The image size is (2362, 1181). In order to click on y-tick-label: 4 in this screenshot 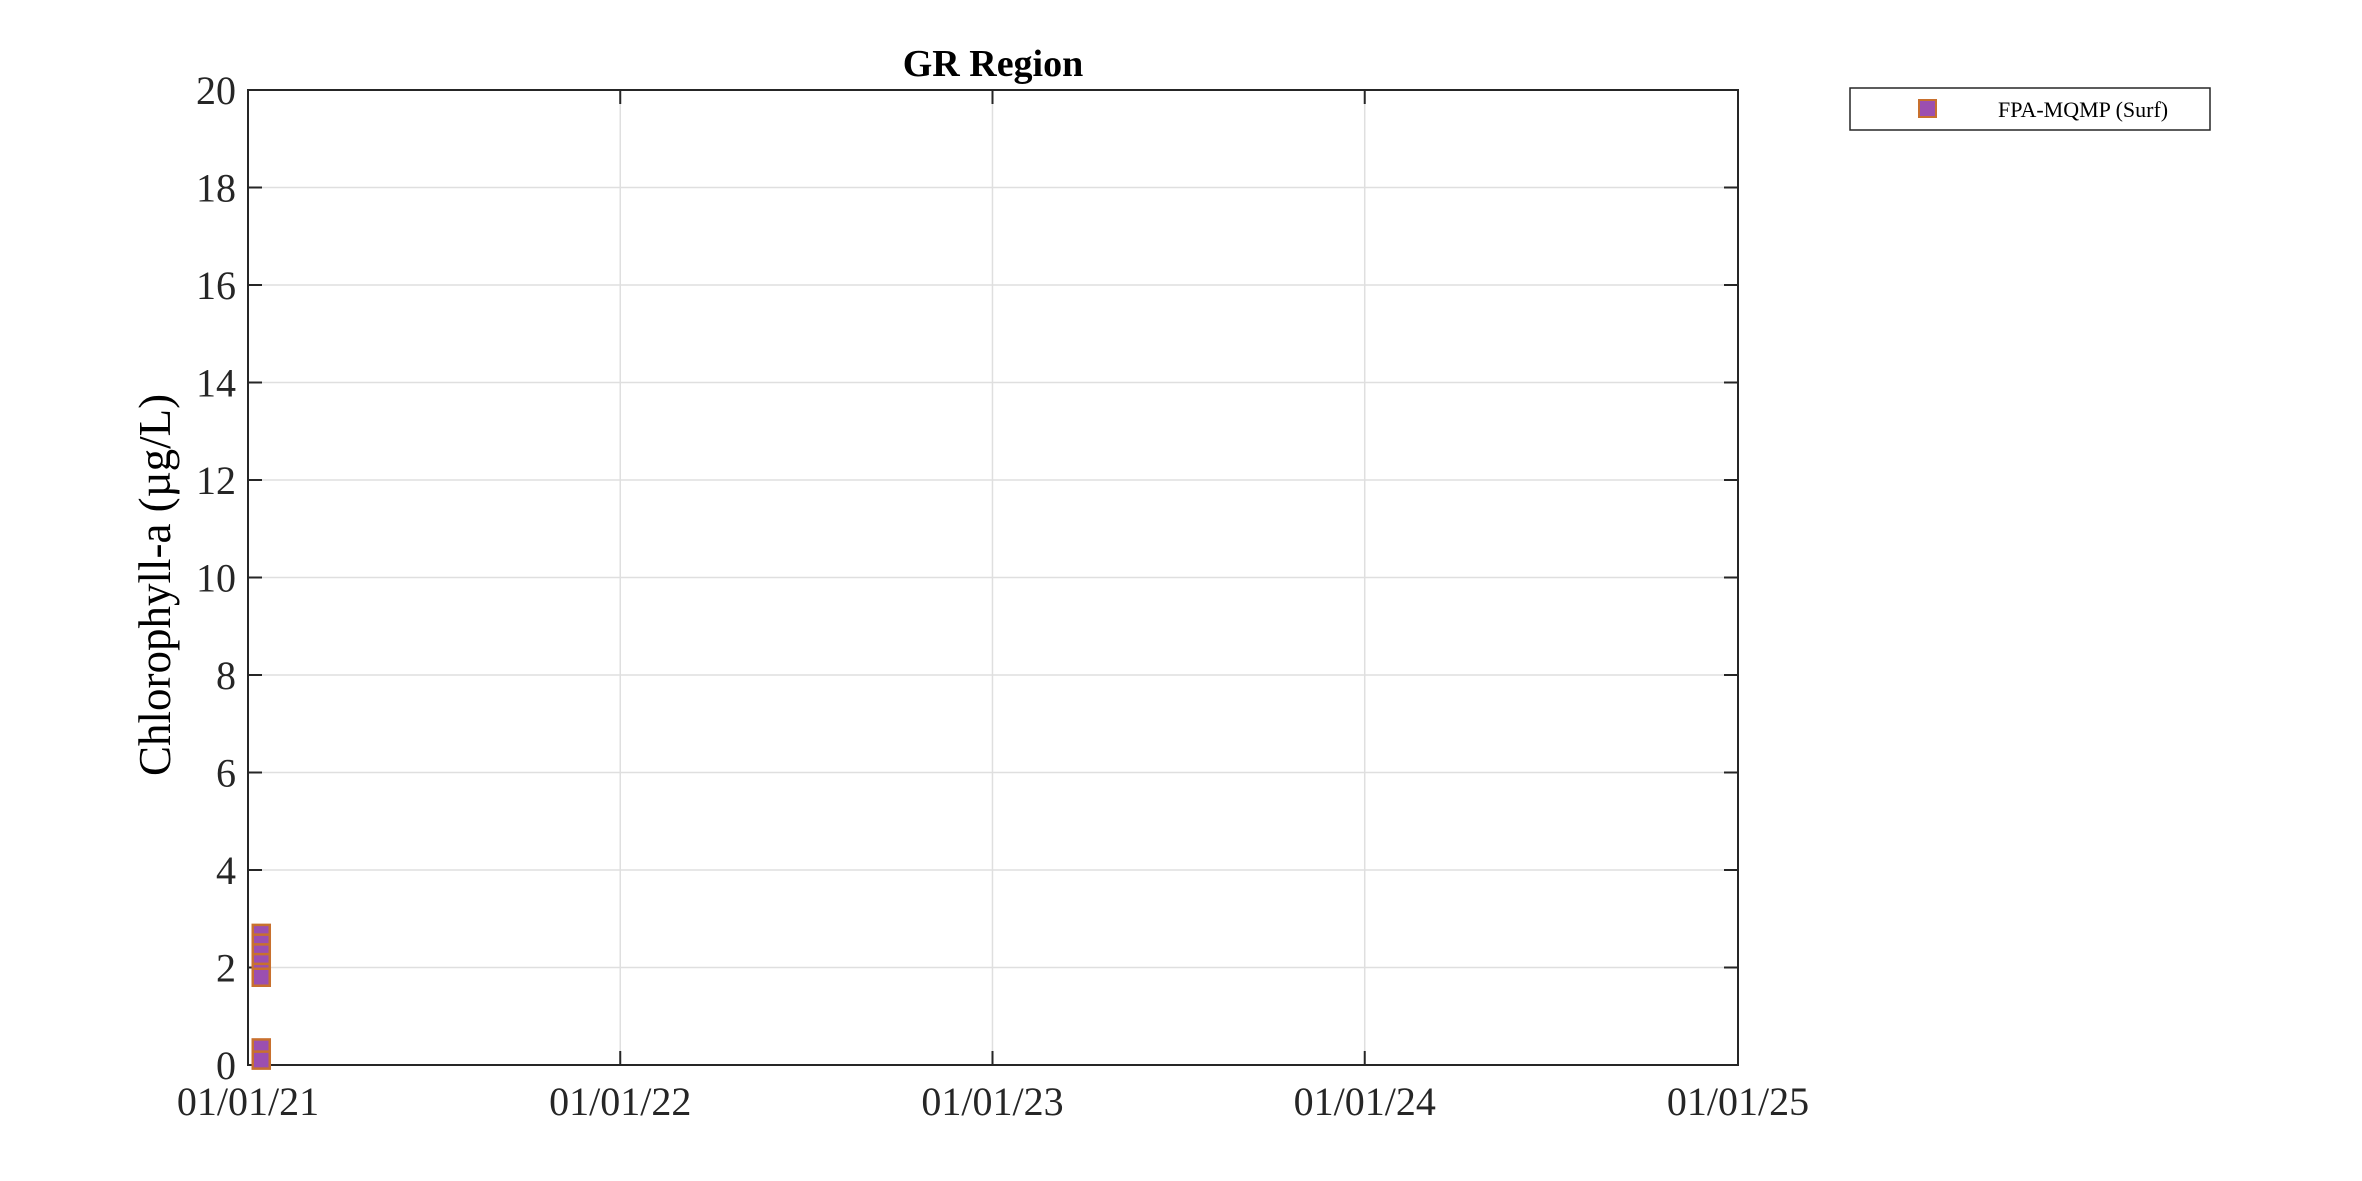, I will do `click(226, 870)`.